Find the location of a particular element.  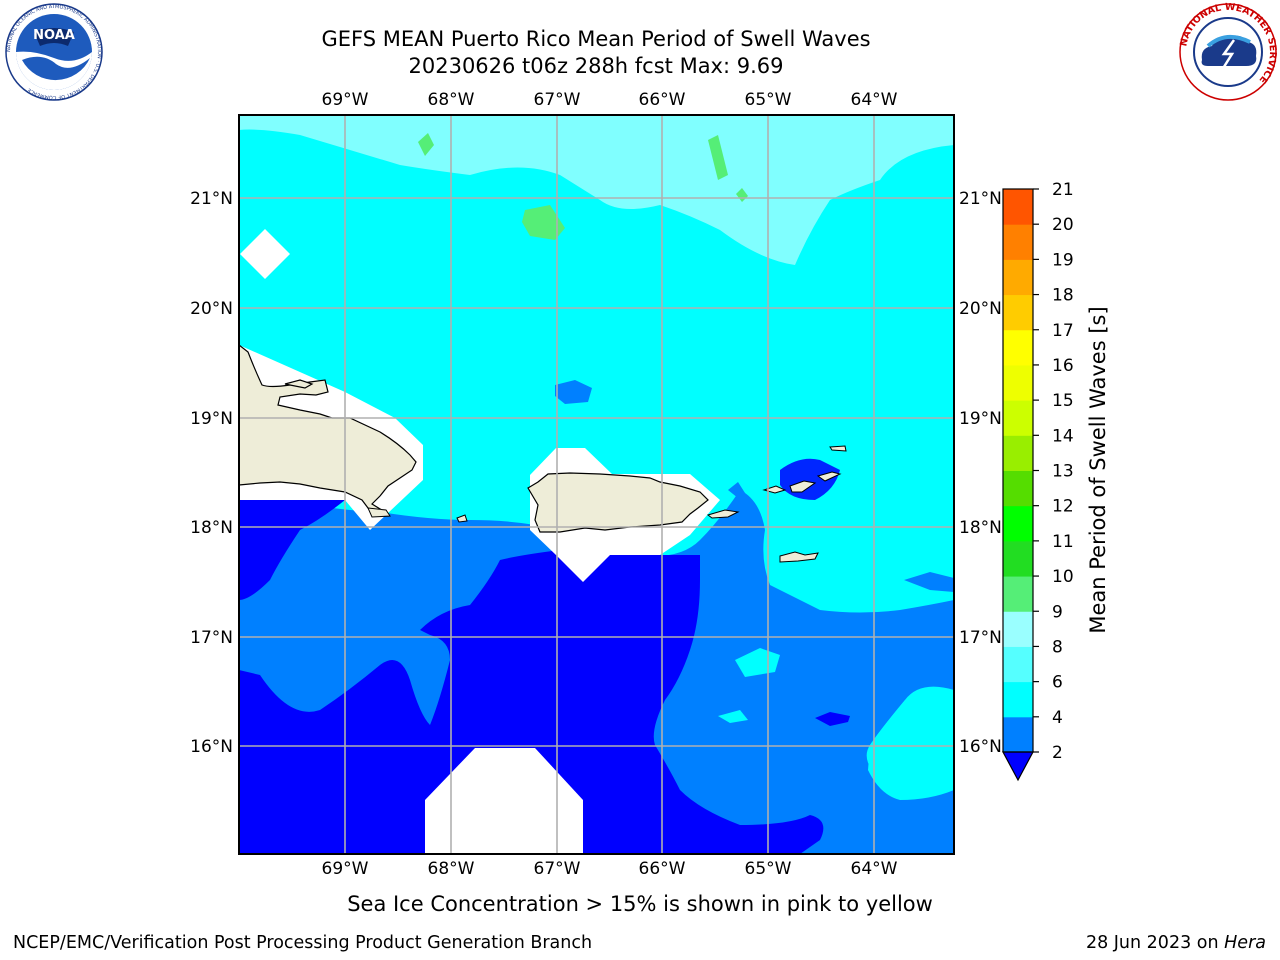

lat-label-left: 19°N is located at coordinates (211, 419).